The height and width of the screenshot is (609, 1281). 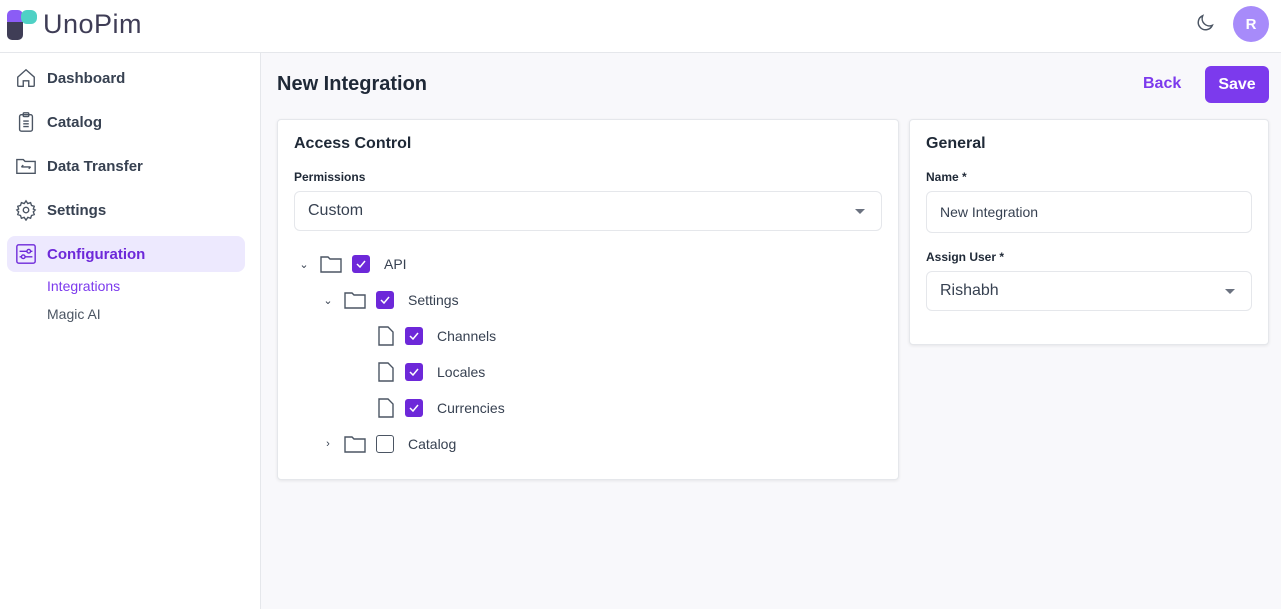 I want to click on folder-transfer-icon, so click(x=26, y=166).